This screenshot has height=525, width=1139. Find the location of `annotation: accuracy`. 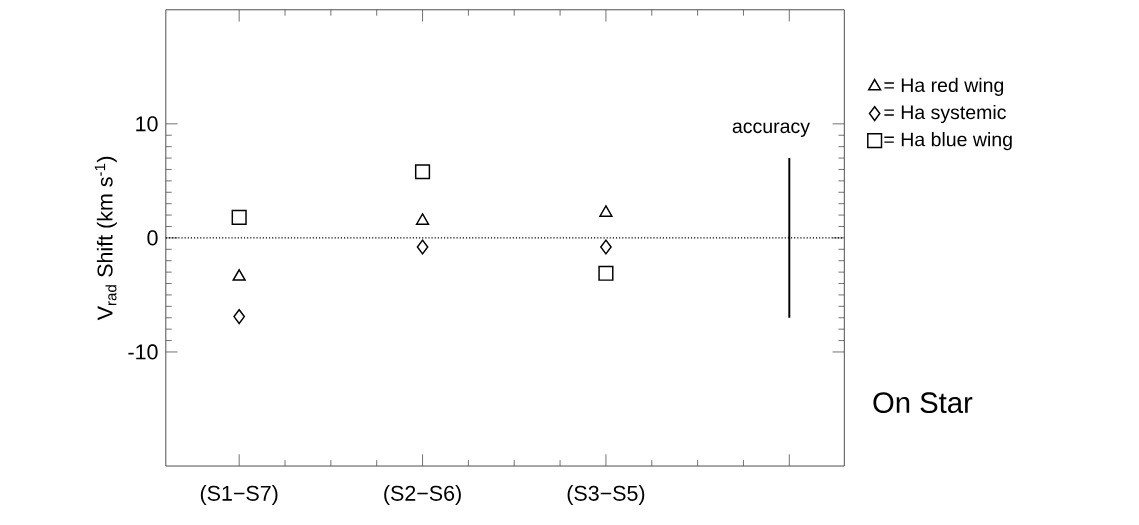

annotation: accuracy is located at coordinates (771, 130).